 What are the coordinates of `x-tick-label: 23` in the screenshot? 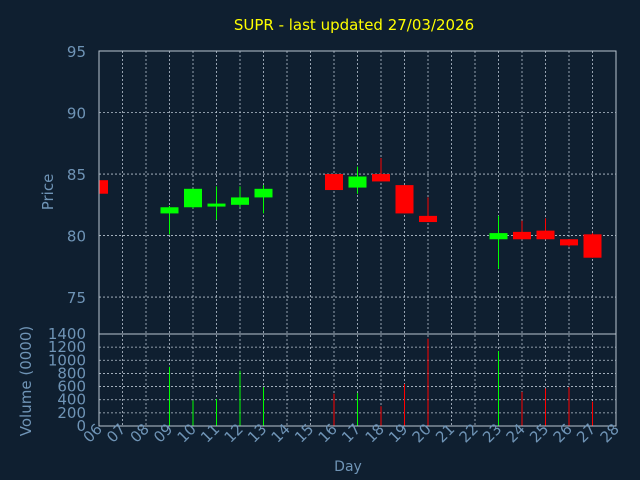 It's located at (492, 433).